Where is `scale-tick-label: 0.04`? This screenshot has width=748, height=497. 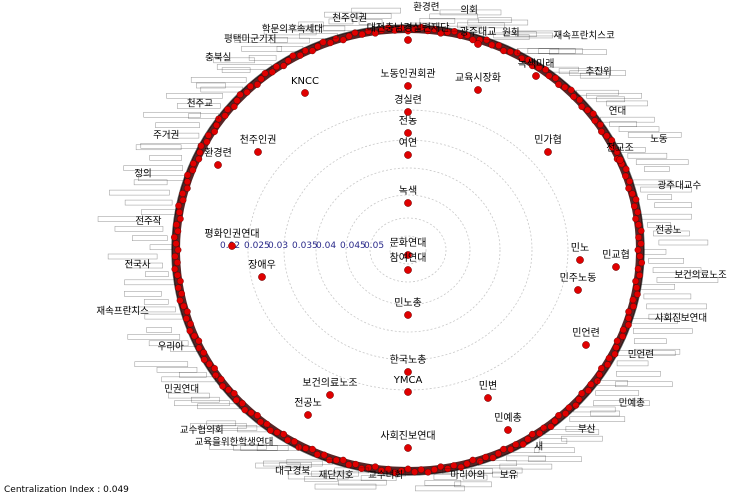 scale-tick-label: 0.04 is located at coordinates (326, 246).